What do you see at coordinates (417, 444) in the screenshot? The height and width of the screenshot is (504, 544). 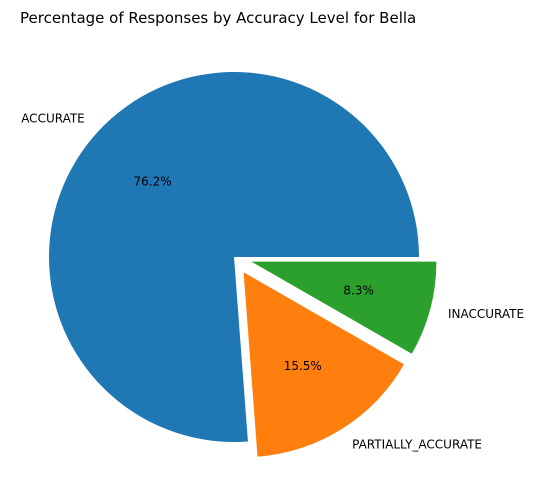 I see `slice-label-partially-accurate: PARTIALLY_ACCURATE` at bounding box center [417, 444].